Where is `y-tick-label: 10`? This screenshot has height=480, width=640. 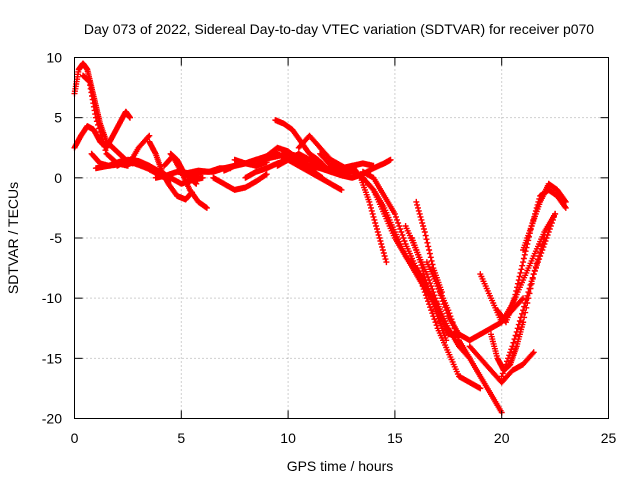
y-tick-label: 10 is located at coordinates (54, 58).